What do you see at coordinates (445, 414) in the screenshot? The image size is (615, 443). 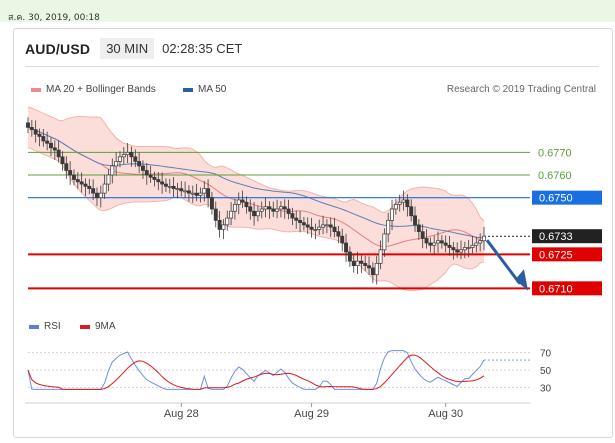 I see `x-label-2: Aug 30` at bounding box center [445, 414].